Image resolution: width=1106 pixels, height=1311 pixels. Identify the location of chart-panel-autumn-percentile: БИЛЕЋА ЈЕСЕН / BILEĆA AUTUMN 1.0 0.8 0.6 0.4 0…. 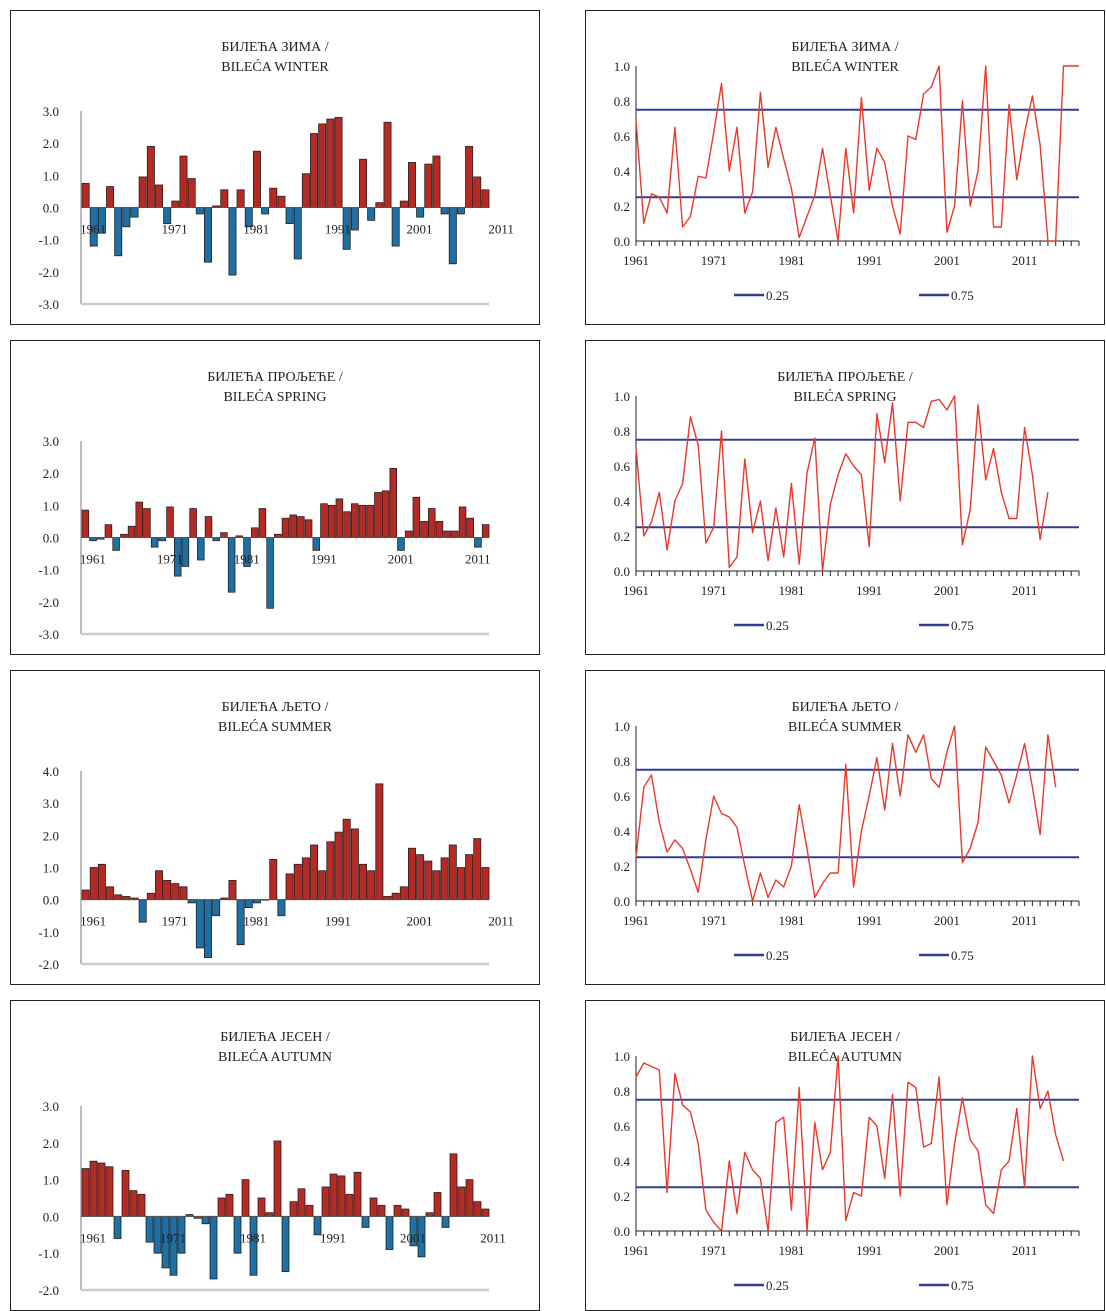
(845, 1155).